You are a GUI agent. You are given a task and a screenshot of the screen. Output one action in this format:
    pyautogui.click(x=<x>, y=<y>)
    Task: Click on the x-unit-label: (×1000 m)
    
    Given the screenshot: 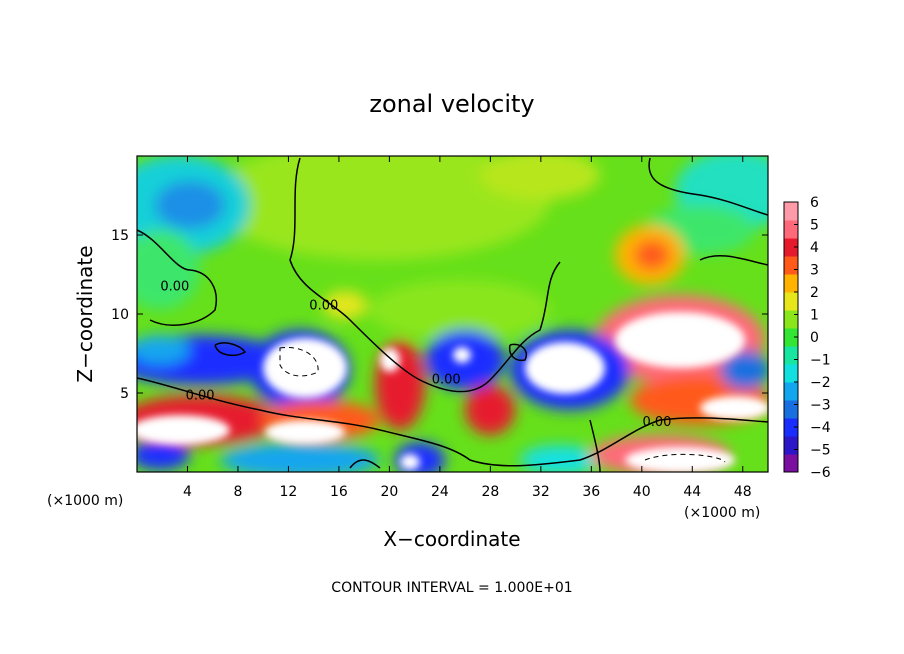 What is the action you would take?
    pyautogui.click(x=722, y=513)
    